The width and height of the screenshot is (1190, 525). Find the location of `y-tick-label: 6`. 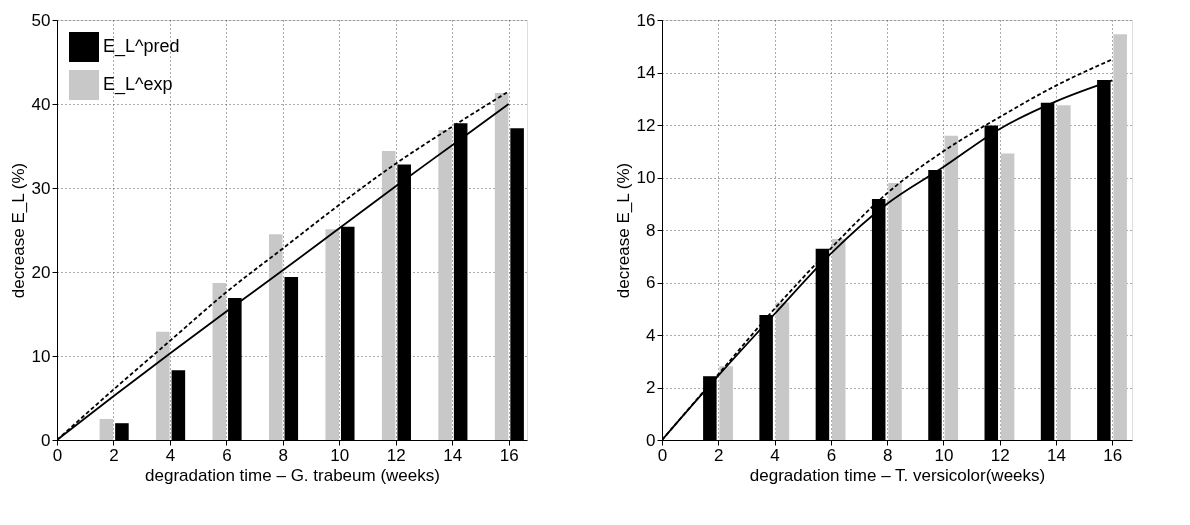

y-tick-label: 6 is located at coordinates (651, 282).